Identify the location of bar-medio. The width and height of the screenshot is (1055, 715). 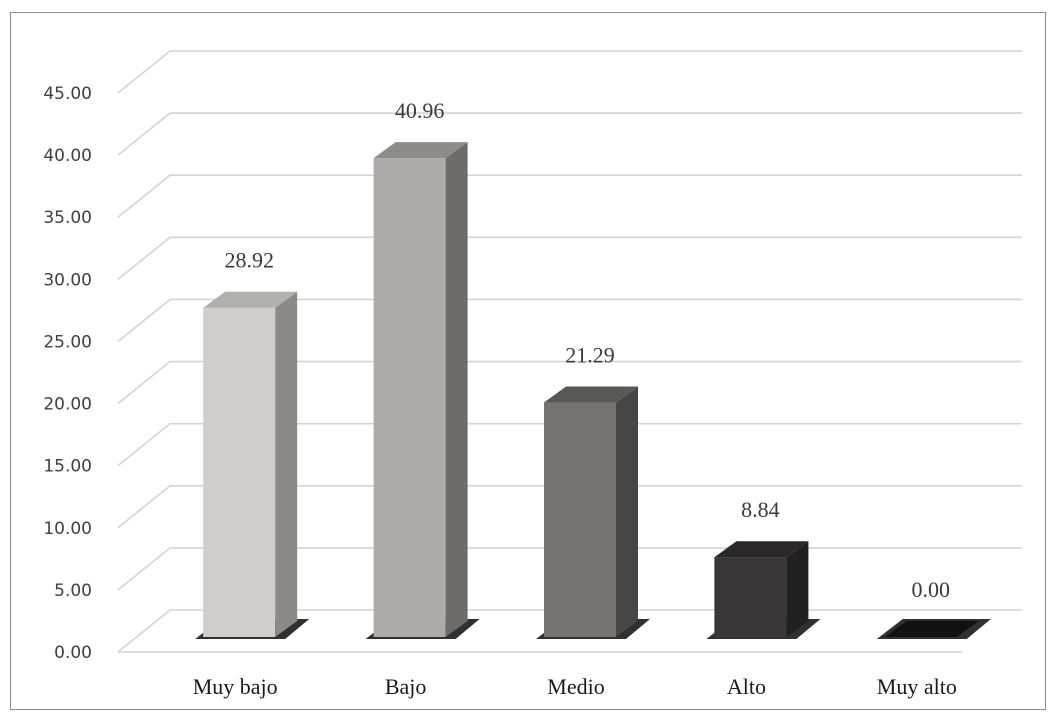
(593, 512).